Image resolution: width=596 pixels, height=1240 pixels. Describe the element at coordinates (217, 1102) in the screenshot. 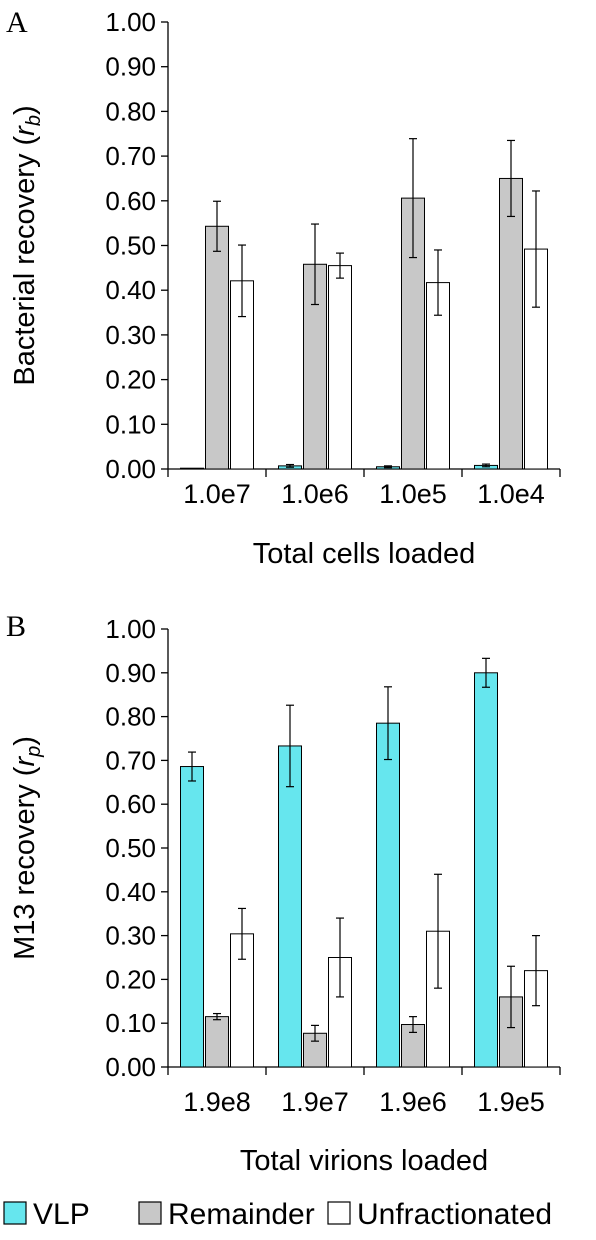

I see `x-tick-label: 1.9e8` at that location.